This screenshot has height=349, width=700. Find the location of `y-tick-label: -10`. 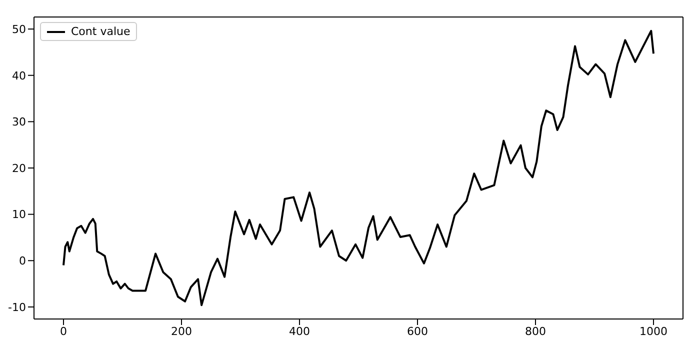

y-tick-label: -10 is located at coordinates (17, 307).